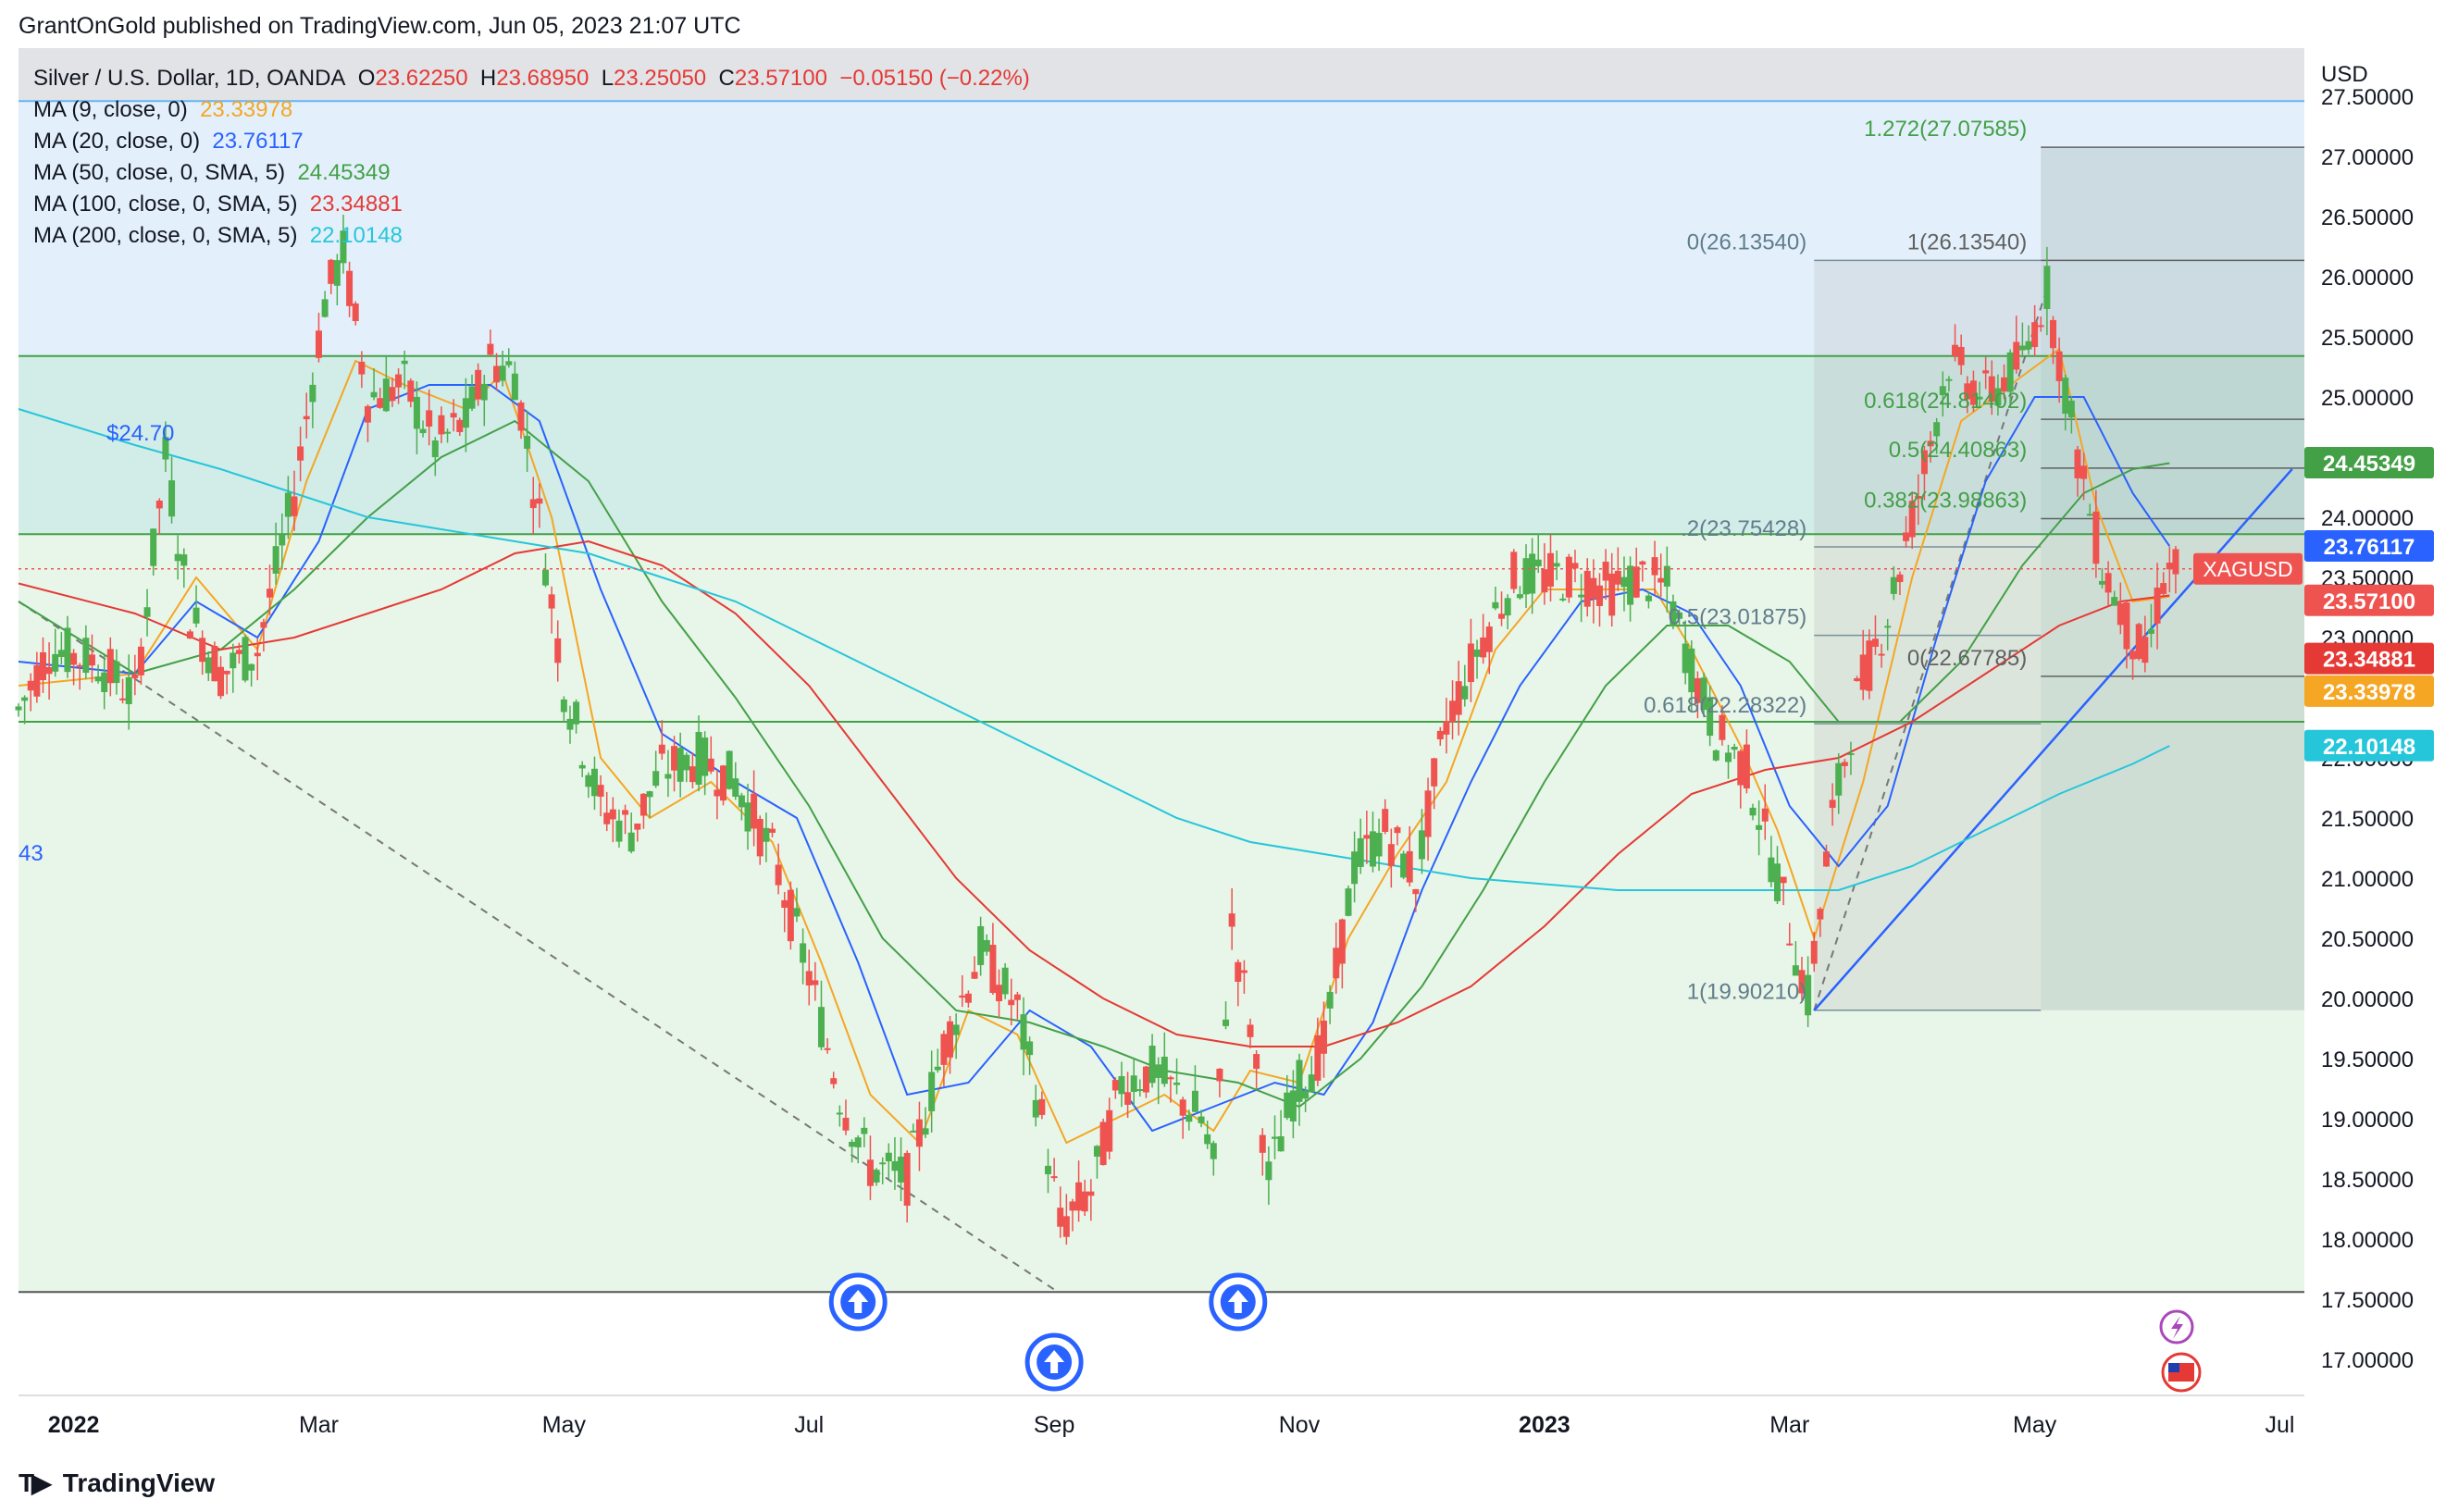  I want to click on ma-100-line: MA (100, close, 0, SMA, 5) 23.34881, so click(218, 204).